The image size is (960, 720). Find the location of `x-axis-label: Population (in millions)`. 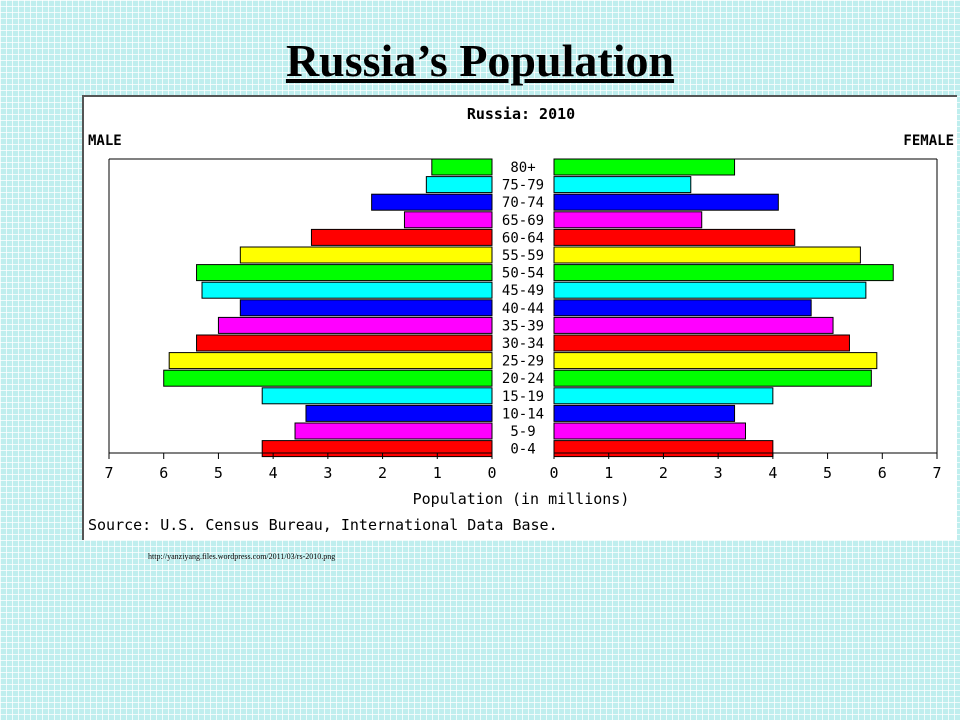

x-axis-label: Population (in millions) is located at coordinates (521, 499).